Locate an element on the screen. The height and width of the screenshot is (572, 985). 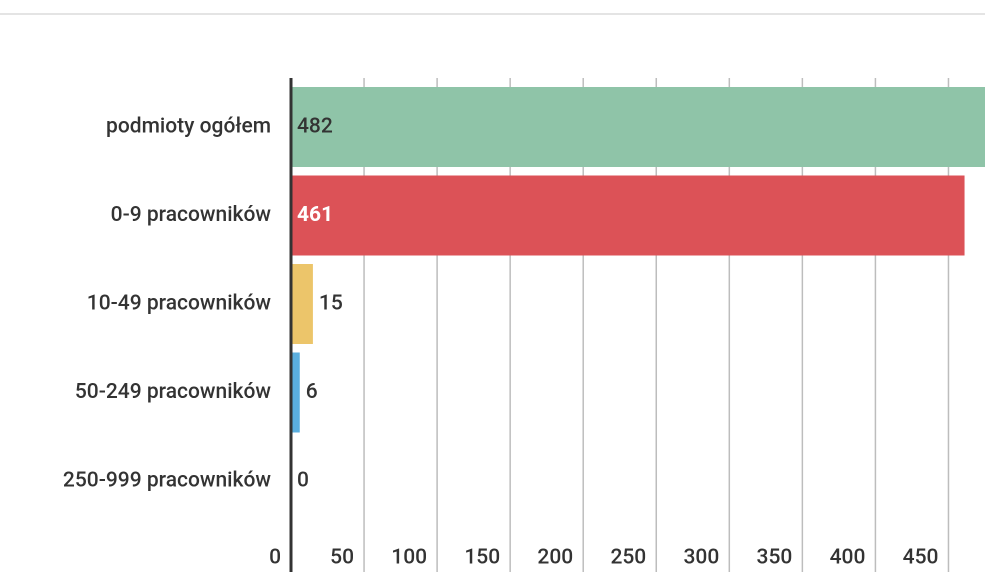
x-tick-label: 350 is located at coordinates (775, 558).